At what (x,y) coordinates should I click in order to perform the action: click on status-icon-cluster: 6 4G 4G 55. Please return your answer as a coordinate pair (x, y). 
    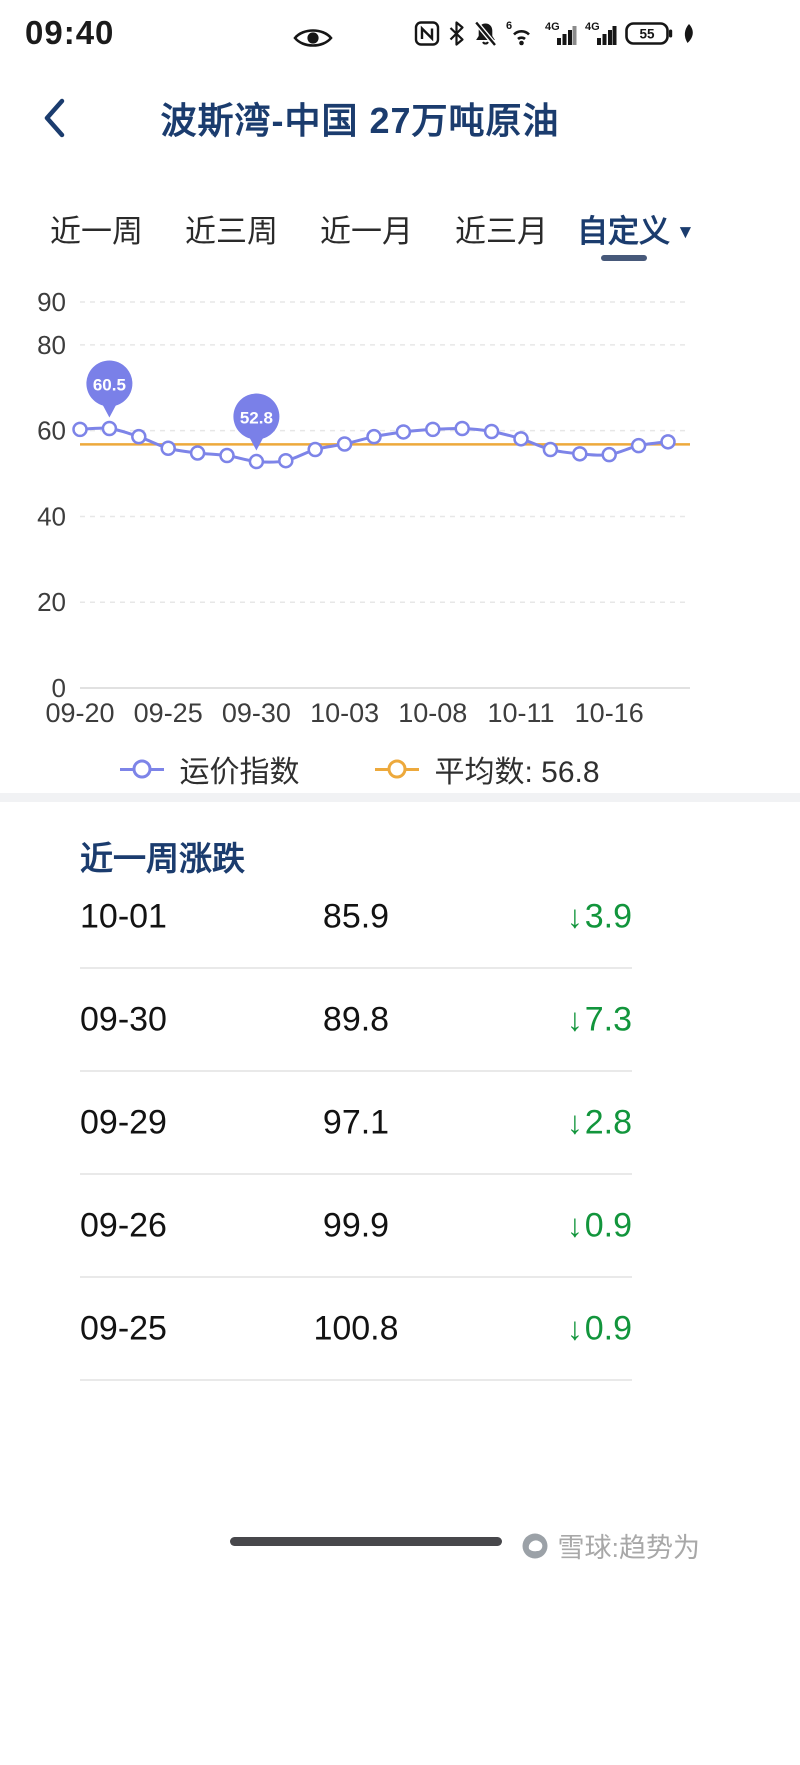
    Looking at the image, I should click on (555, 33).